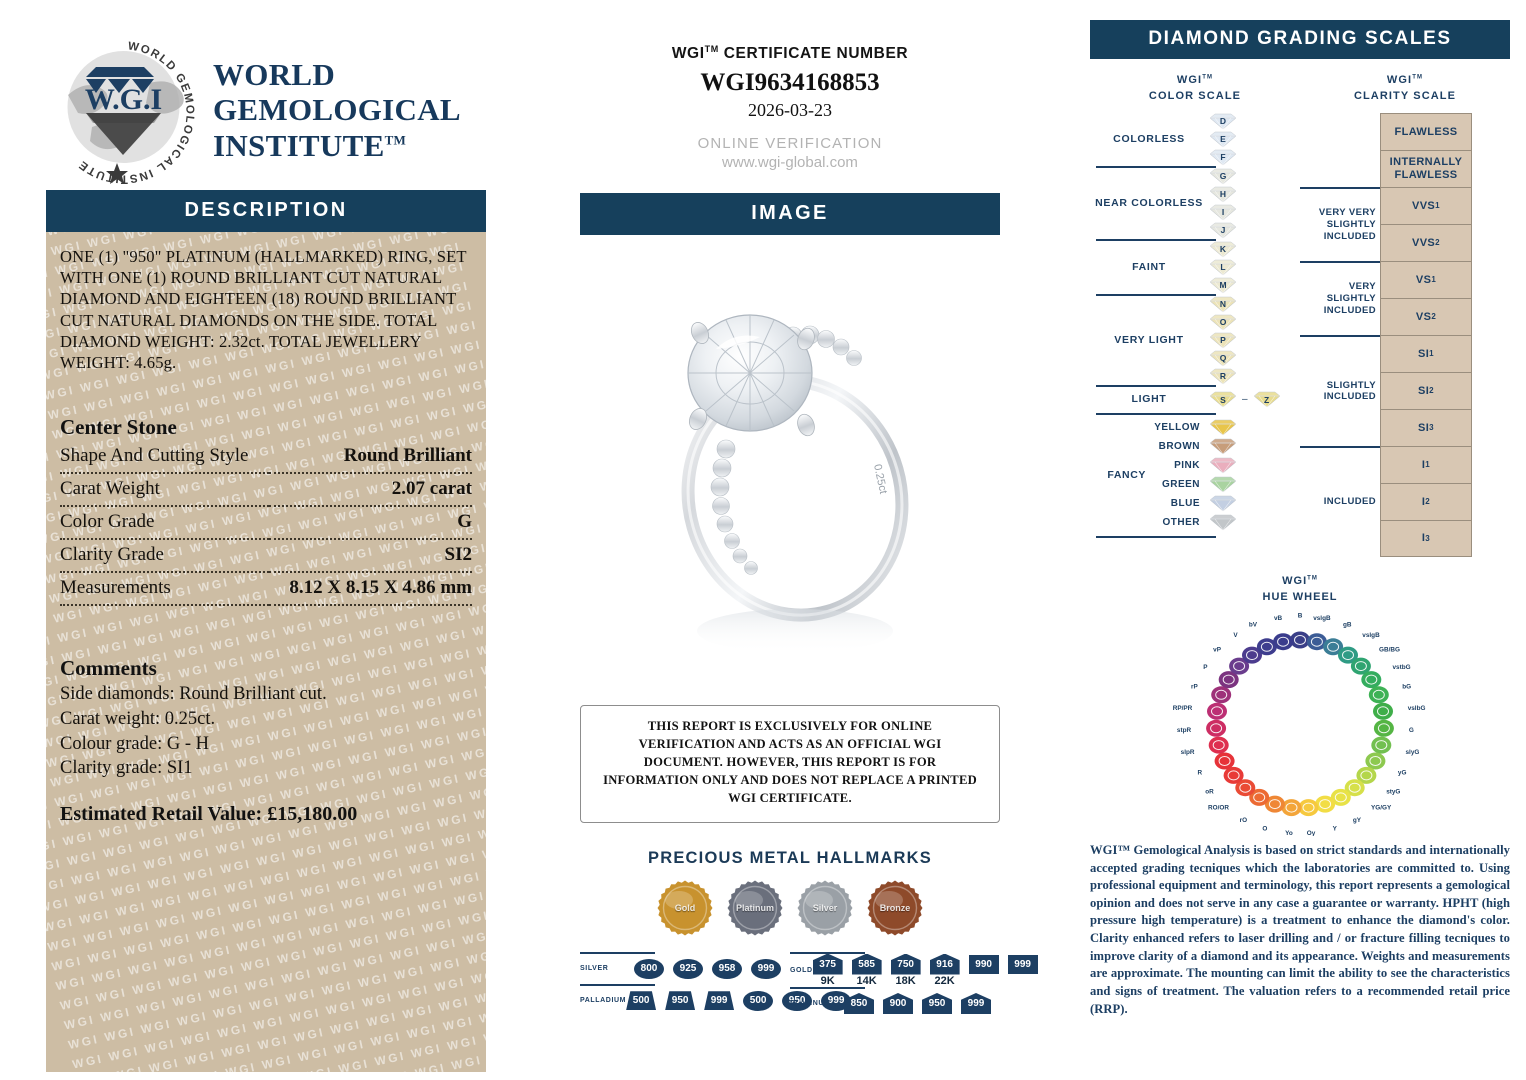 The width and height of the screenshot is (1526, 1080). I want to click on hallmark-metal-name: PALLADIUM, so click(603, 1001).